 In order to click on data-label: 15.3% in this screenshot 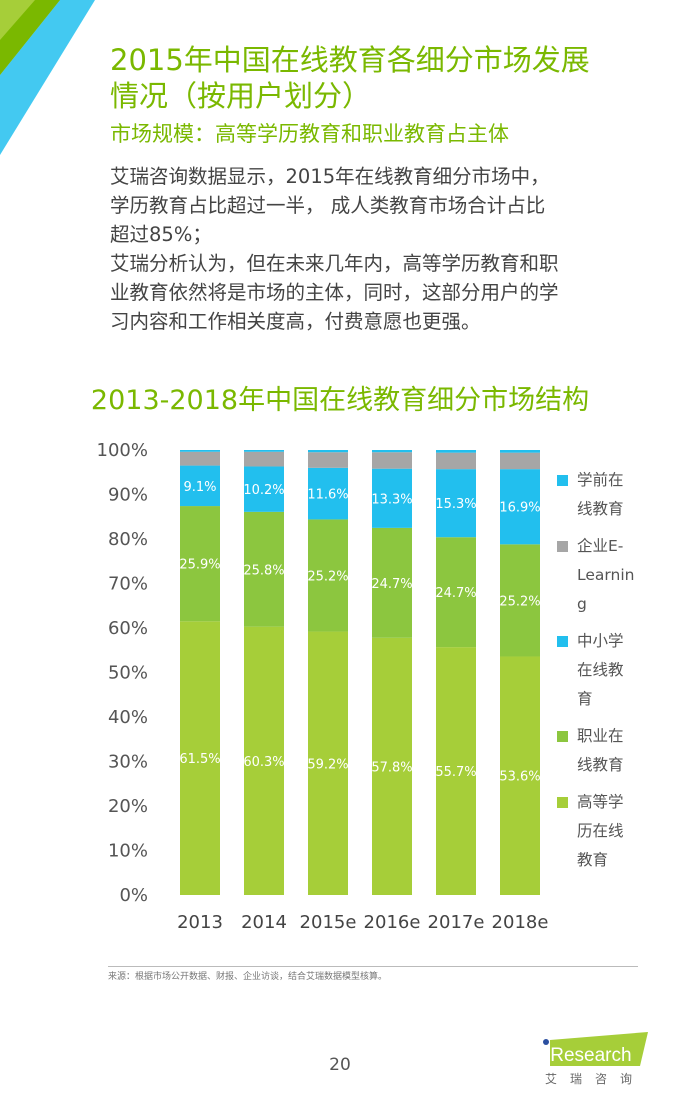, I will do `click(455, 504)`.